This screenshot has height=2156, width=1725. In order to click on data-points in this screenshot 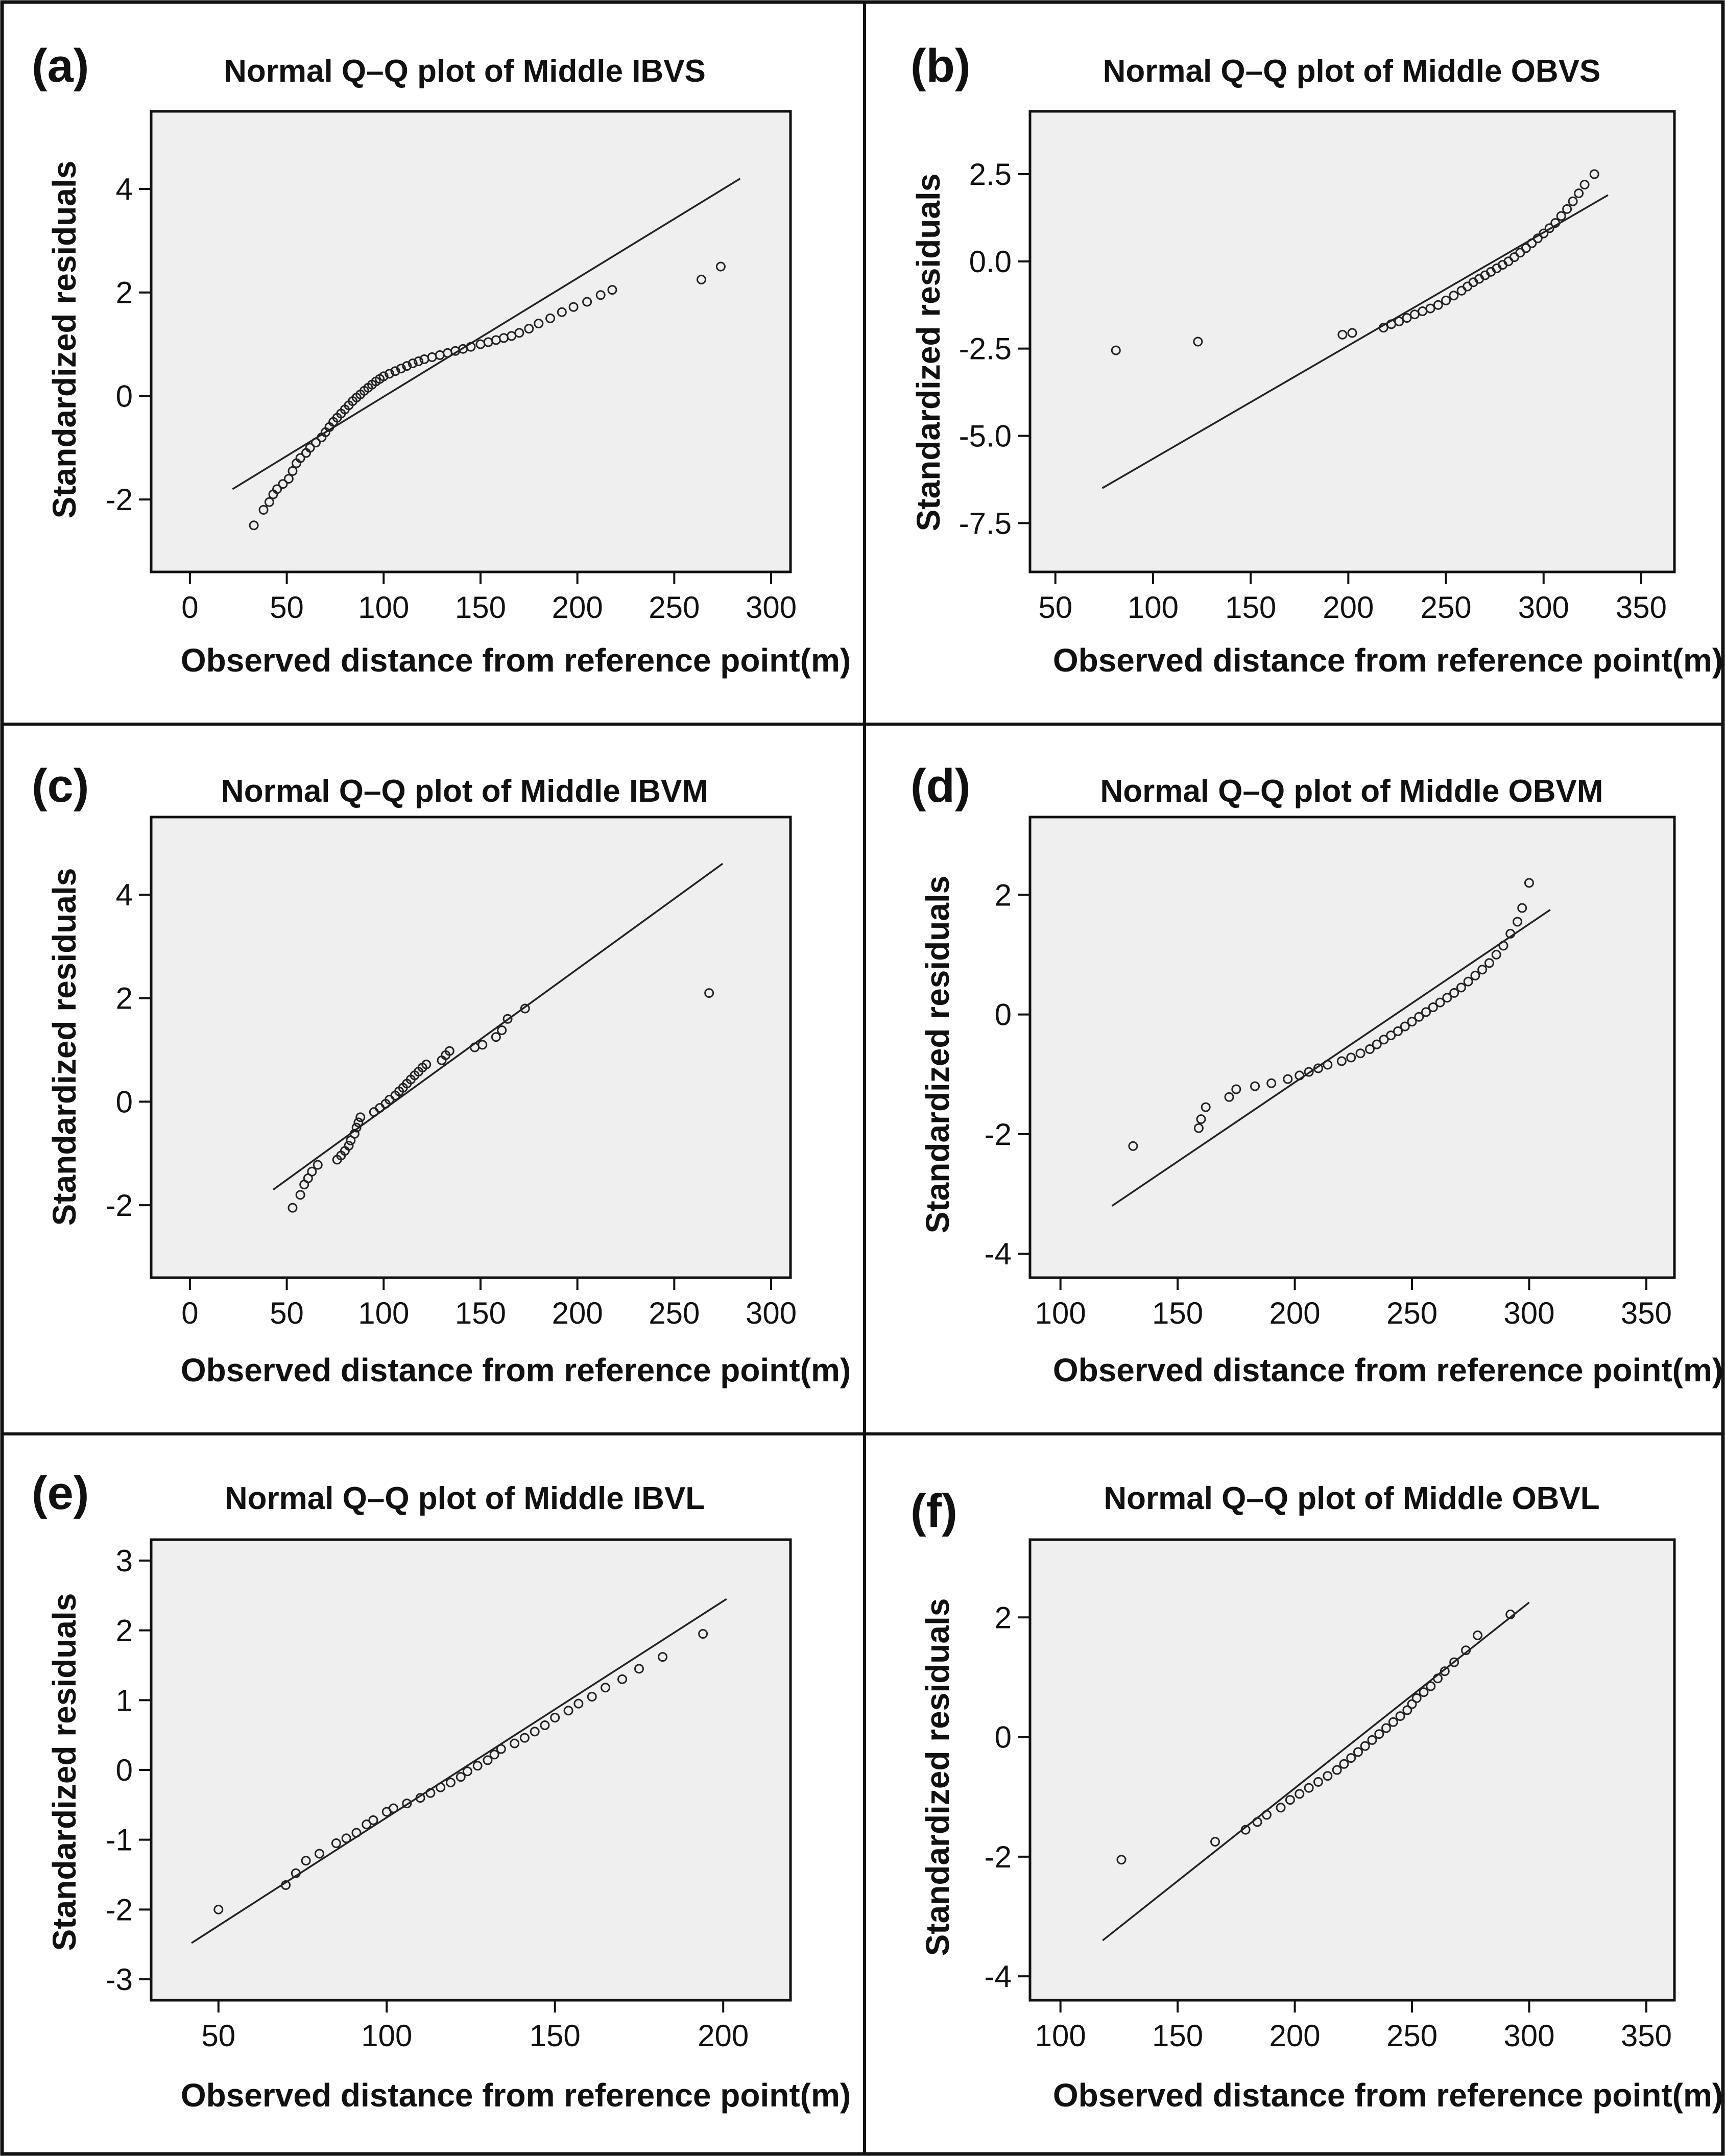, I will do `click(1331, 1014)`.